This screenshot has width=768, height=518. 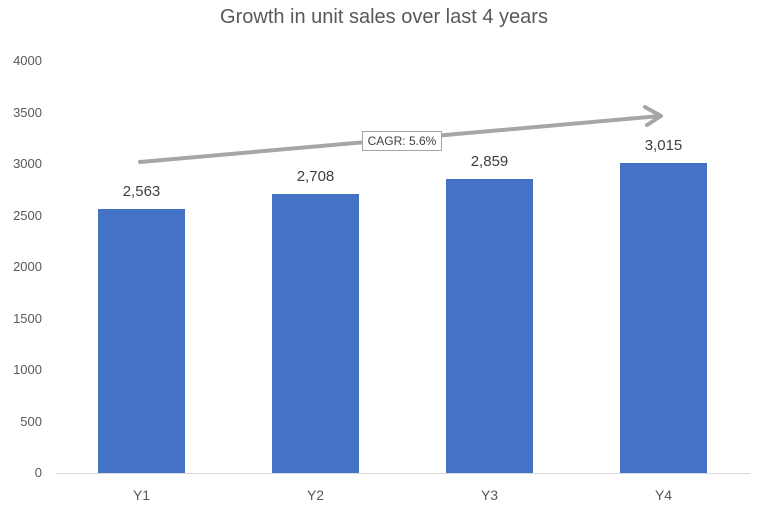 What do you see at coordinates (27, 163) in the screenshot?
I see `y-tick-3000: 3000` at bounding box center [27, 163].